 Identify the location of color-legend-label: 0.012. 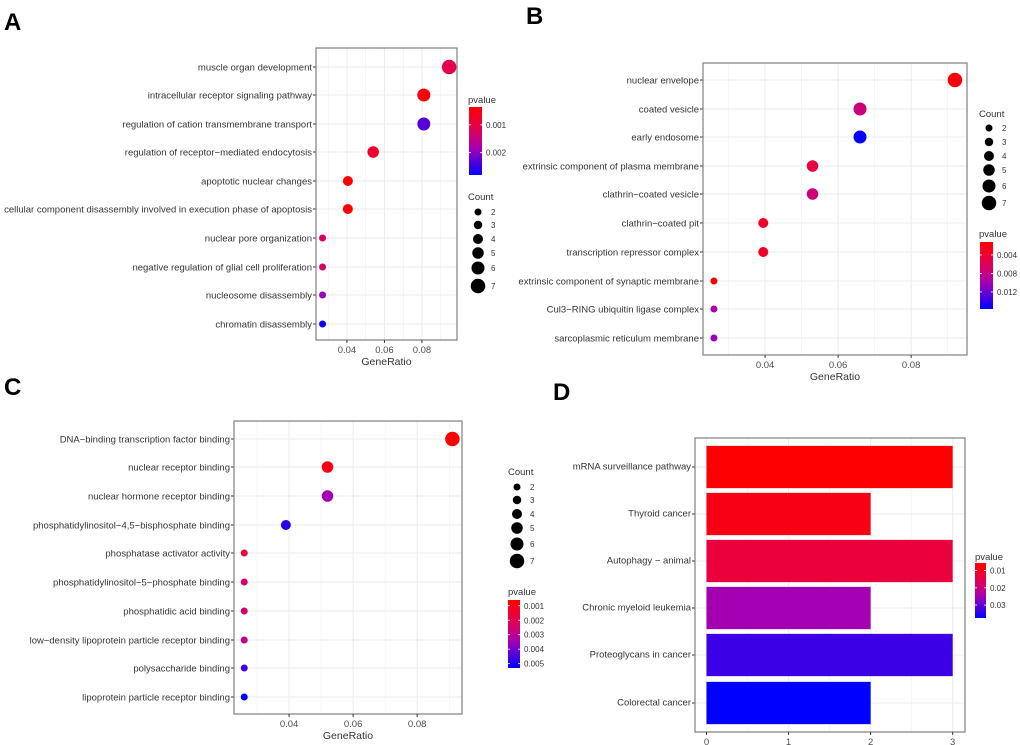
(1007, 292).